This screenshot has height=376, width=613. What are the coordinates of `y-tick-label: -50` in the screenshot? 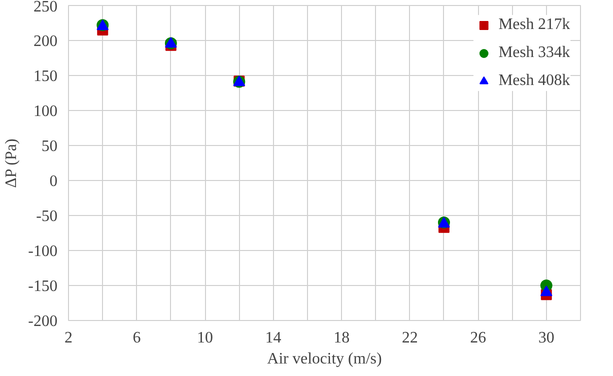 It's located at (47, 216).